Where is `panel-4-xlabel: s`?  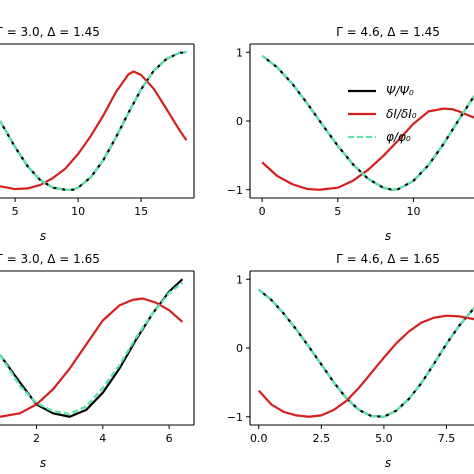 panel-4-xlabel: s is located at coordinates (388, 463).